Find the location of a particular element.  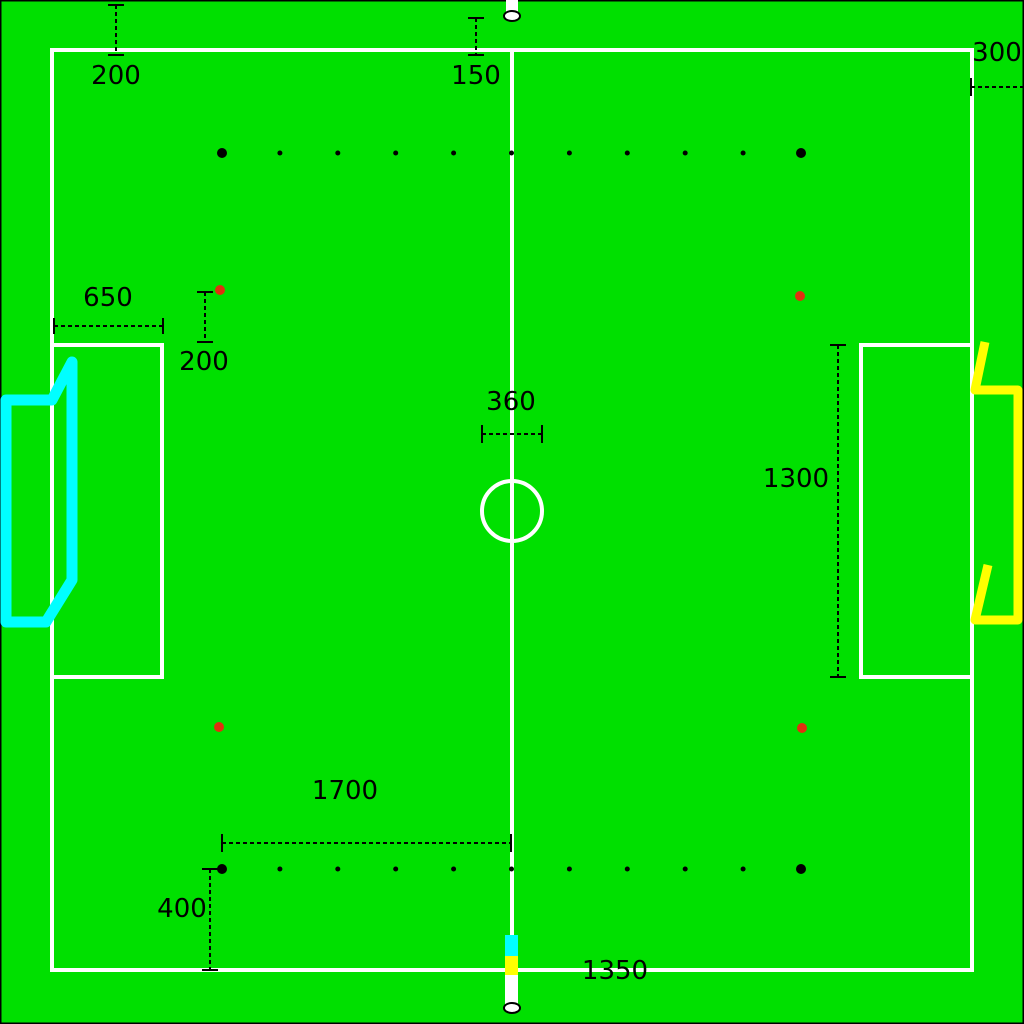

dim-bottom-offset-label: 1350 is located at coordinates (615, 971).